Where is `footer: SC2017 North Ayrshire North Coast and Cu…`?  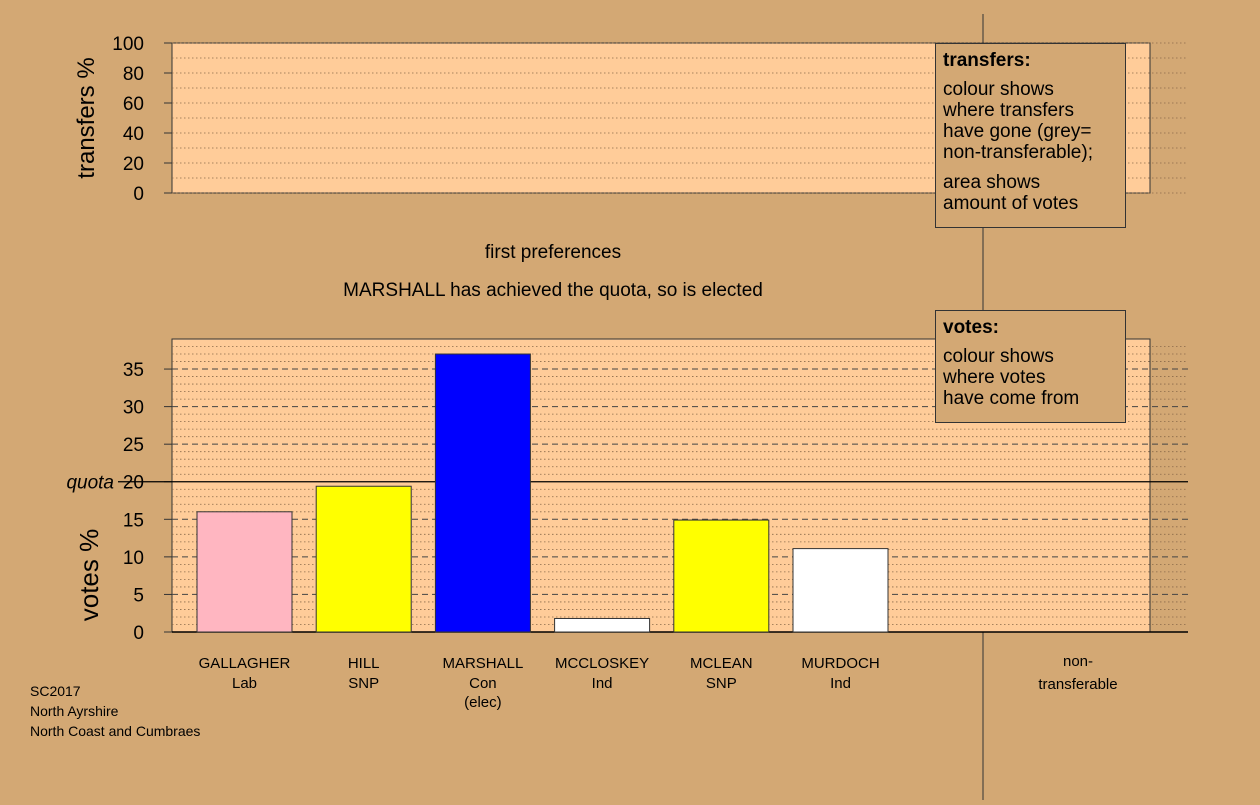 footer: SC2017 North Ayrshire North Coast and Cu… is located at coordinates (115, 711).